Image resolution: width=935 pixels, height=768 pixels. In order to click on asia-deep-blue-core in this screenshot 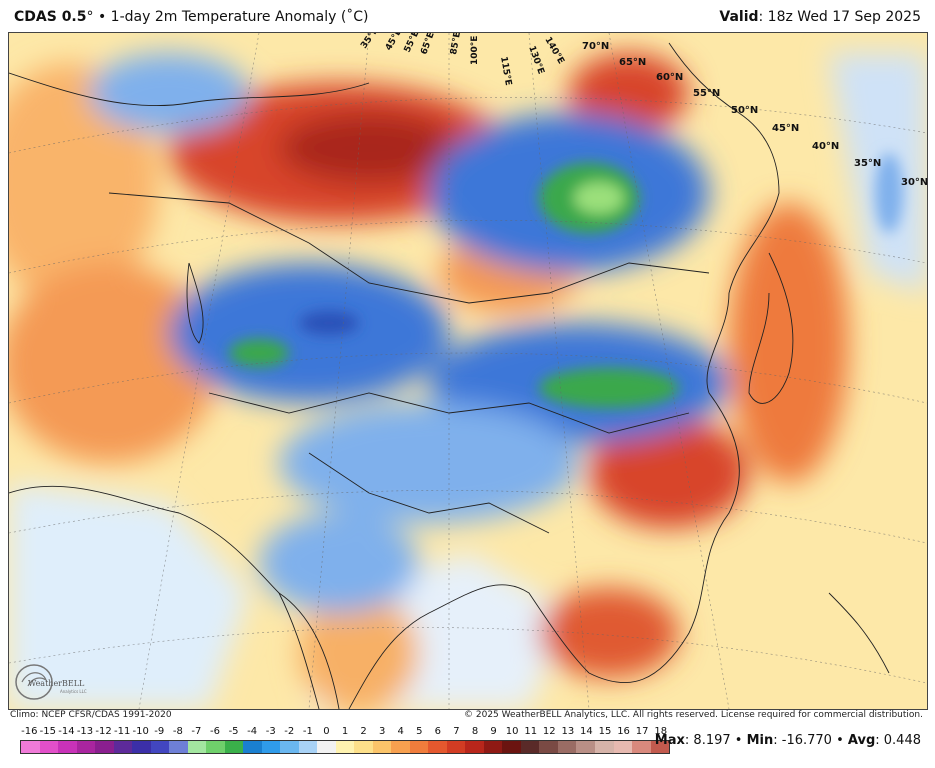, I will do `click(329, 323)`.